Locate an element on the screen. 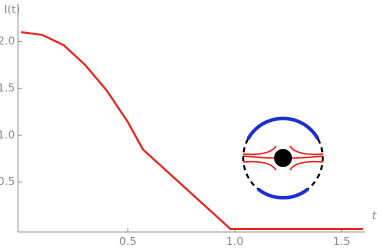 The image size is (382, 249). x-tick-label: 1.5 is located at coordinates (342, 241).